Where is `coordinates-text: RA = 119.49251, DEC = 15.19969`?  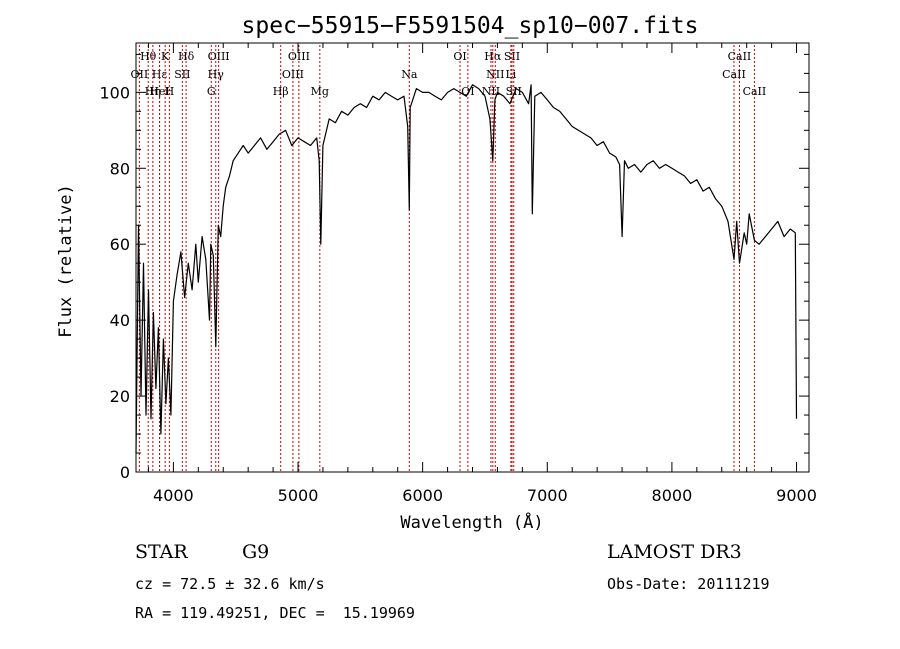
coordinates-text: RA = 119.49251, DEC = 15.19969 is located at coordinates (275, 613).